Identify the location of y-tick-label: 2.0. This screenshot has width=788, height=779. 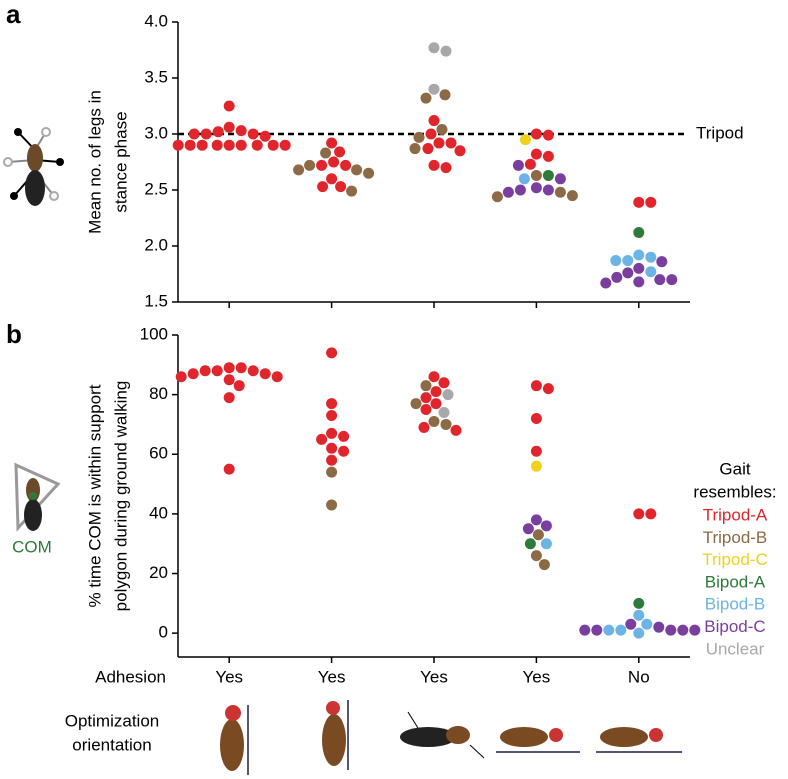
(156, 244).